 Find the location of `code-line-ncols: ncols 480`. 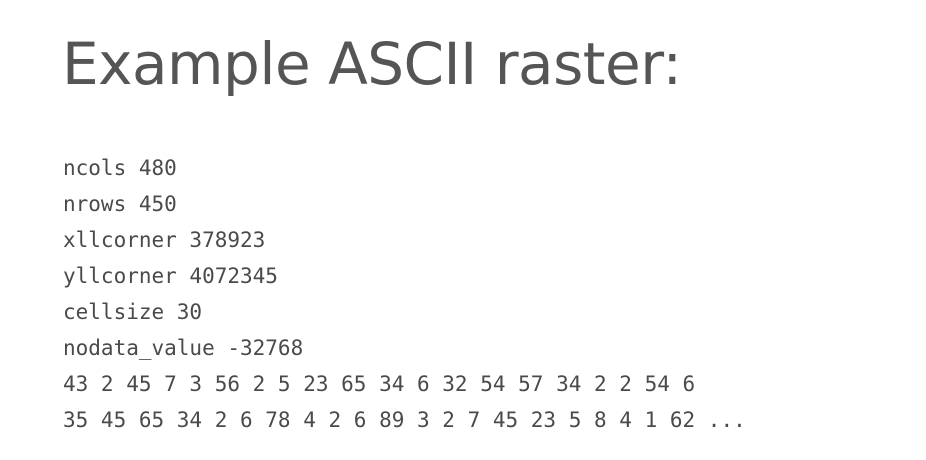

code-line-ncols: ncols 480 is located at coordinates (120, 168).